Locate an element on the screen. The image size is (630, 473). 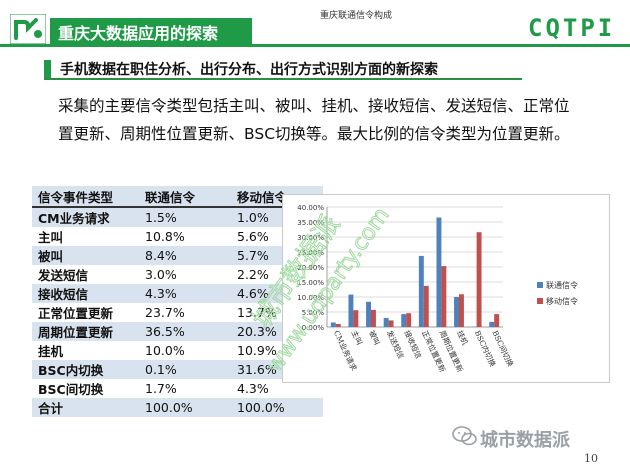
cell-value: 10.8% is located at coordinates (185, 236).